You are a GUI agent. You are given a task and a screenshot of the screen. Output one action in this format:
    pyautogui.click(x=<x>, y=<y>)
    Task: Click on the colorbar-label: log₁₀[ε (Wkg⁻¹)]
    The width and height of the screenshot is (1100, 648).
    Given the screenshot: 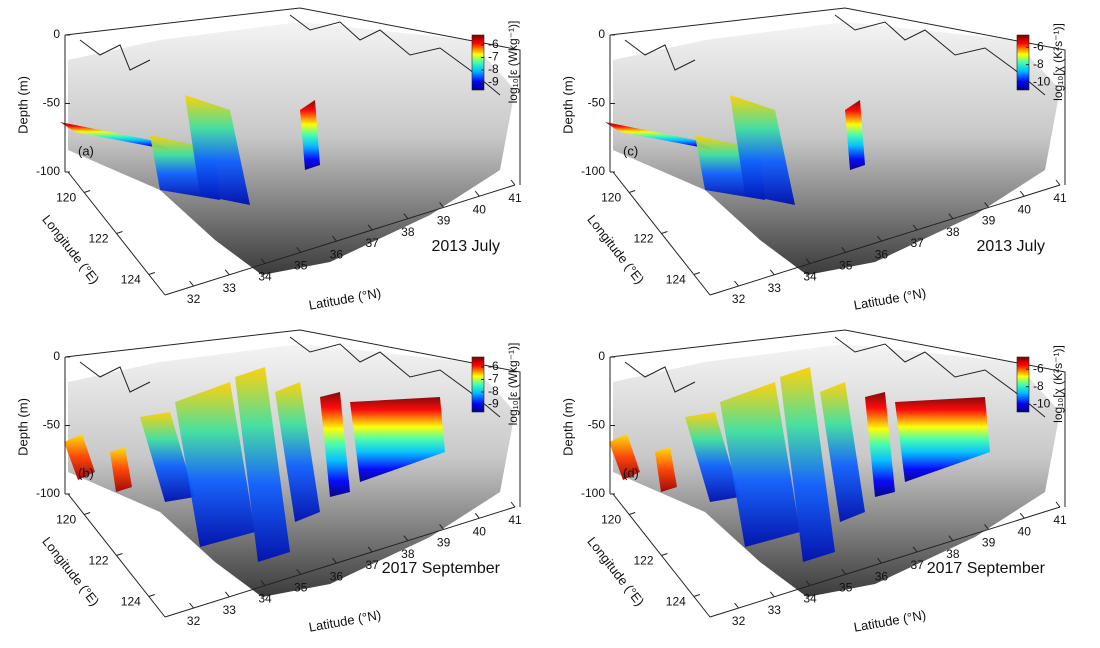 What is the action you would take?
    pyautogui.click(x=513, y=62)
    